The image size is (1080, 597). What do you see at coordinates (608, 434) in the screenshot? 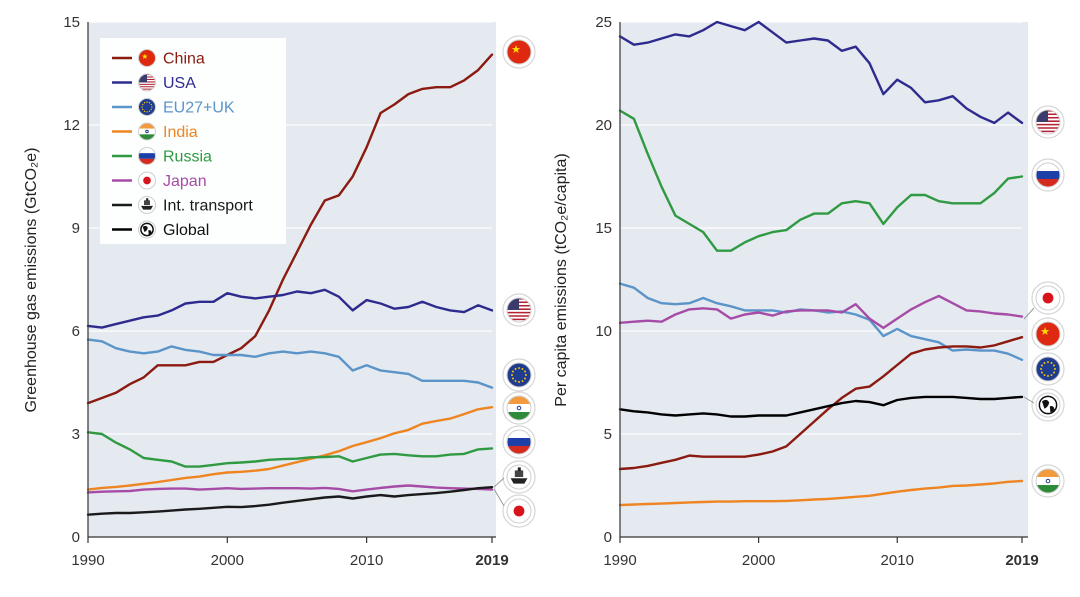
I see `y-tick-label: 5` at bounding box center [608, 434].